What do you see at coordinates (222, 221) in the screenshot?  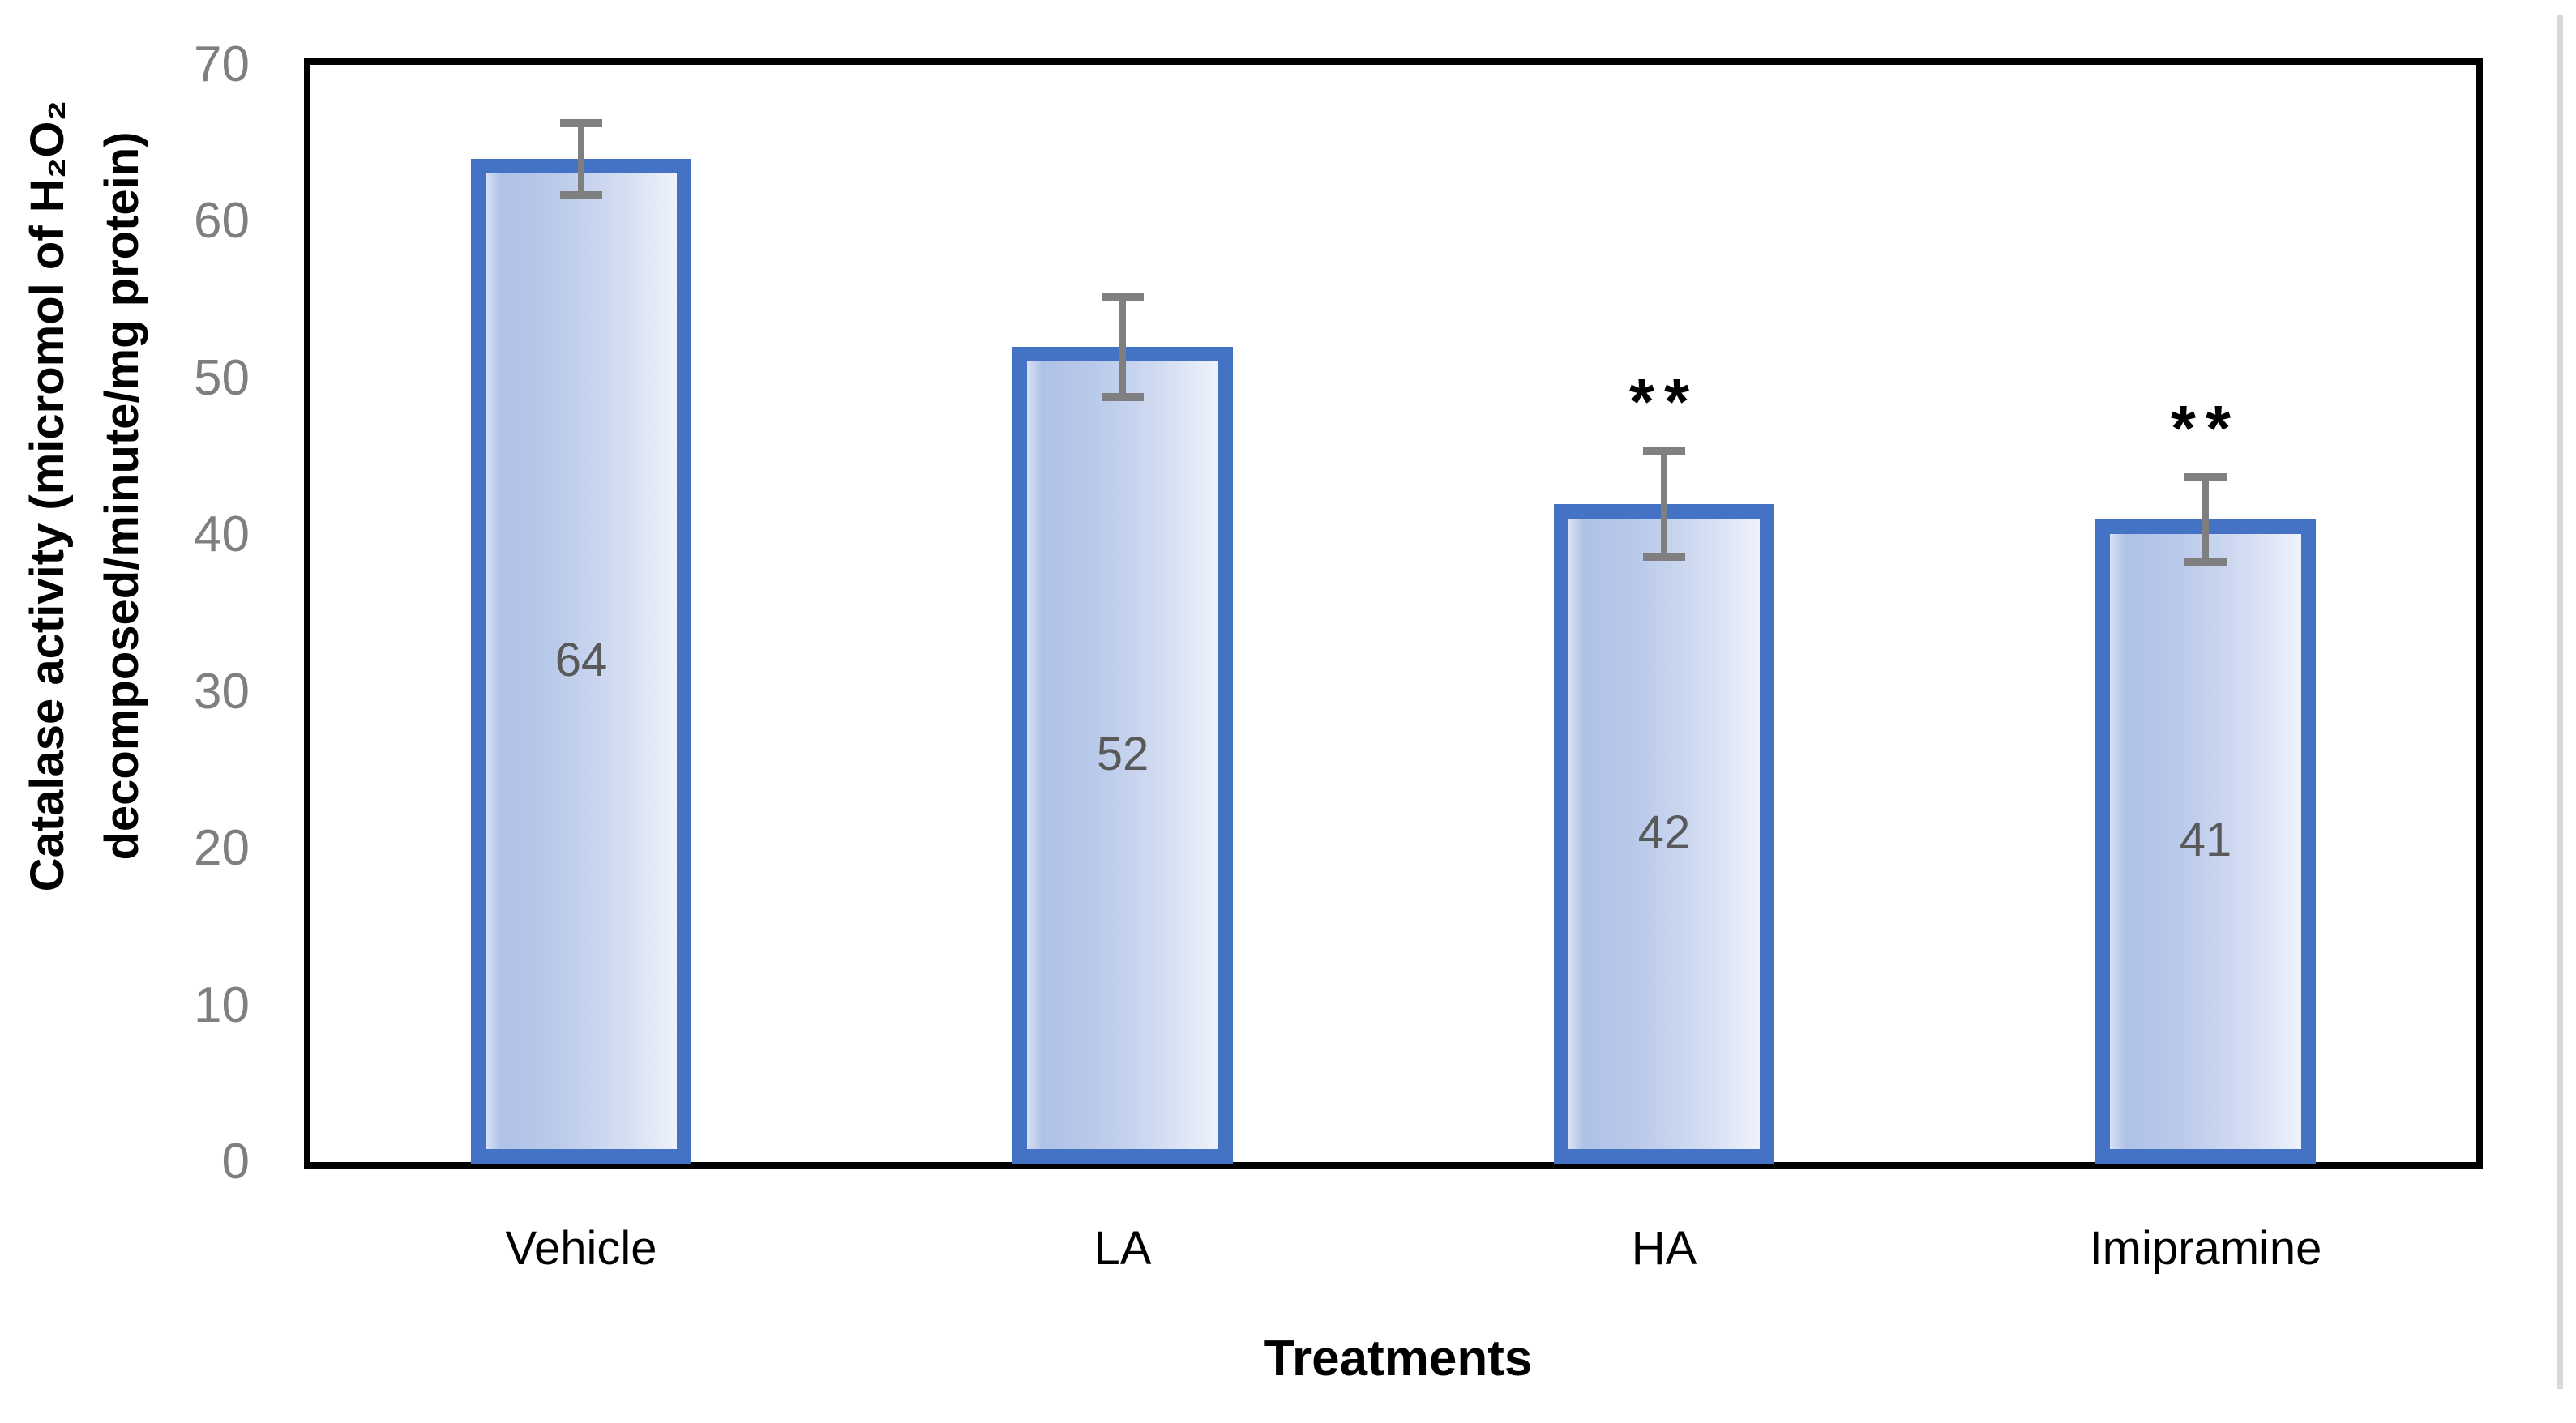 I see `y-tick-label: 60` at bounding box center [222, 221].